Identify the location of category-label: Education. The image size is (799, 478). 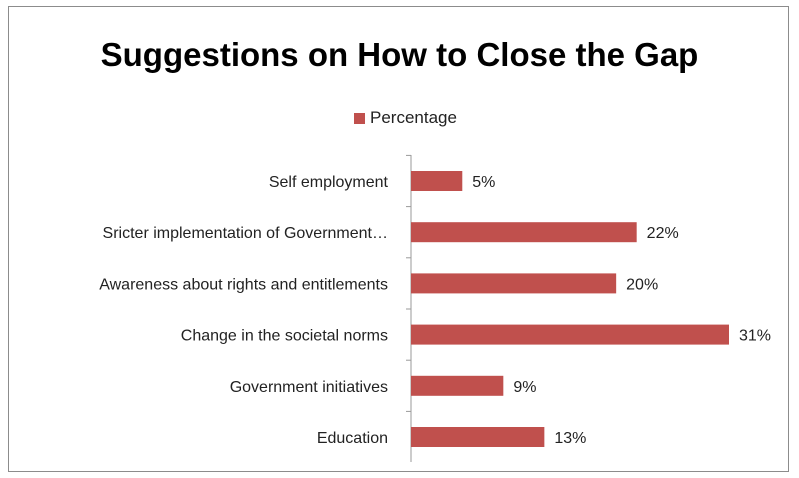
(352, 438).